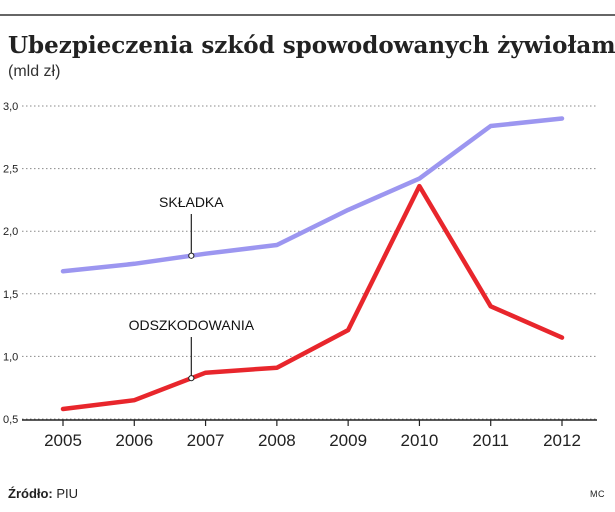 This screenshot has height=512, width=615. What do you see at coordinates (10, 295) in the screenshot?
I see `y-tick-label: 1,5` at bounding box center [10, 295].